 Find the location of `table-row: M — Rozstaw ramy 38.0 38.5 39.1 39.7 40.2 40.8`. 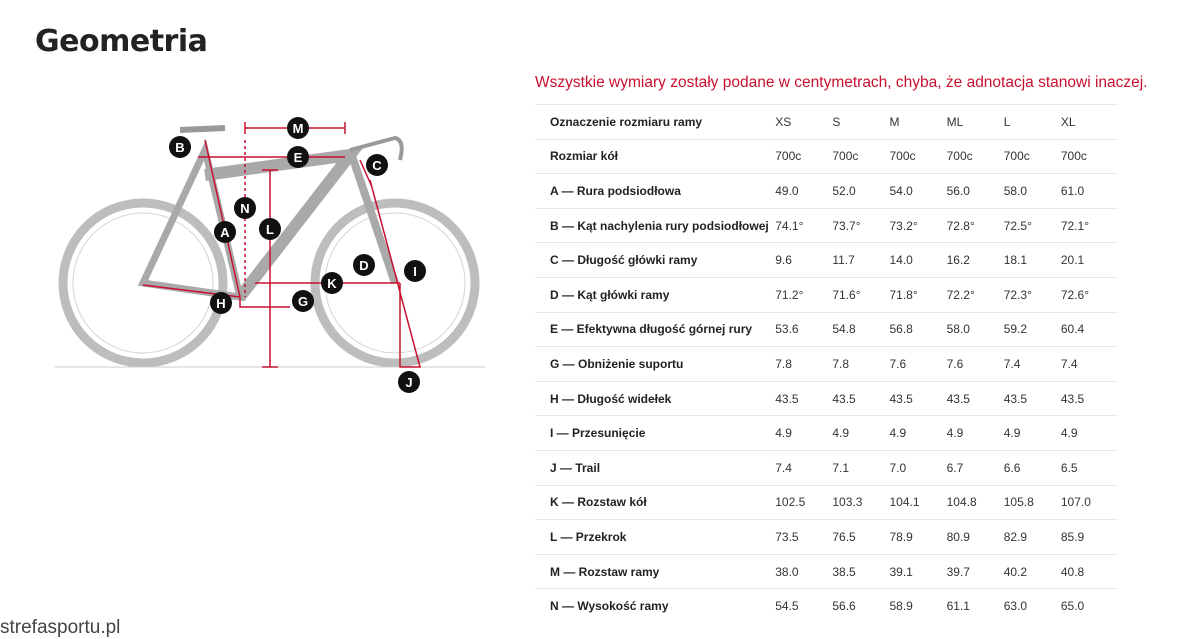

table-row: M — Rozstaw ramy 38.0 38.5 39.1 39.7 40.2 40.8 is located at coordinates (826, 571).